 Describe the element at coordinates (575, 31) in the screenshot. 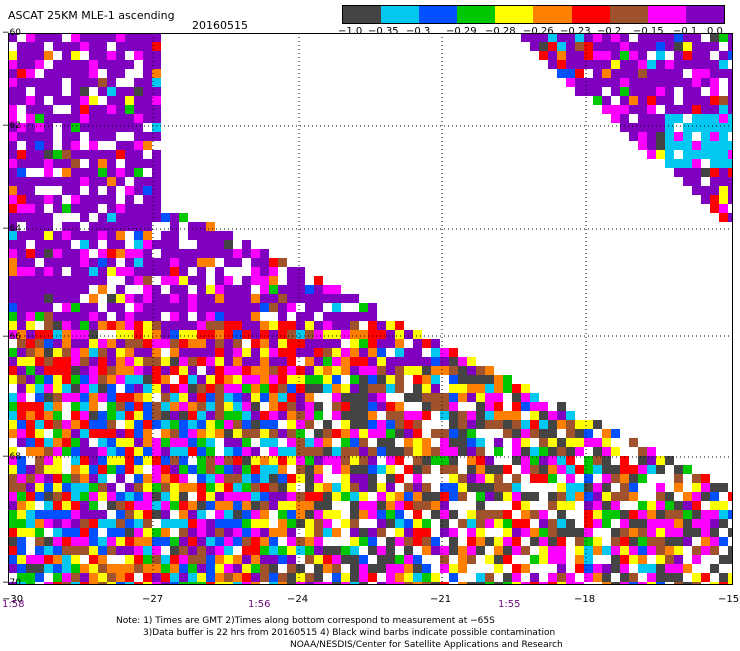

I see `color-scale-label: −0.23` at that location.